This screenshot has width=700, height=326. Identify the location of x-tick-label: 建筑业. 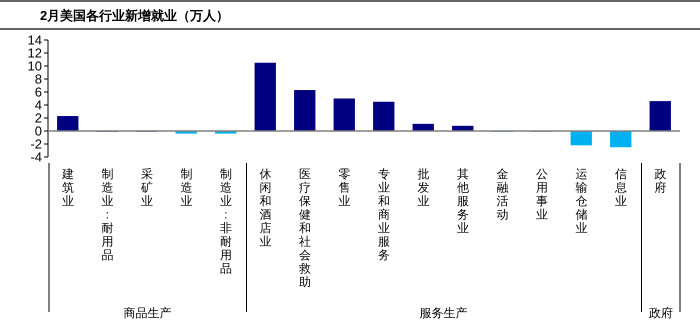
(67, 187).